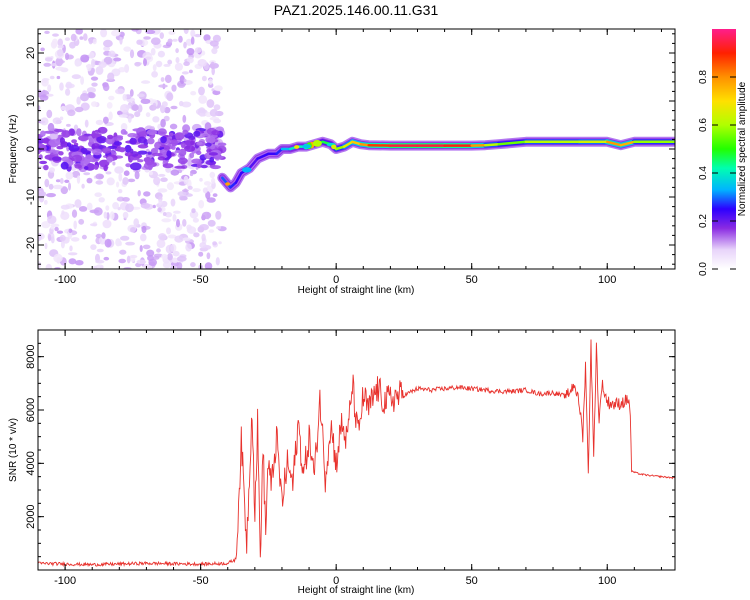  I want to click on colorbar-tick-label: 0.6, so click(703, 125).